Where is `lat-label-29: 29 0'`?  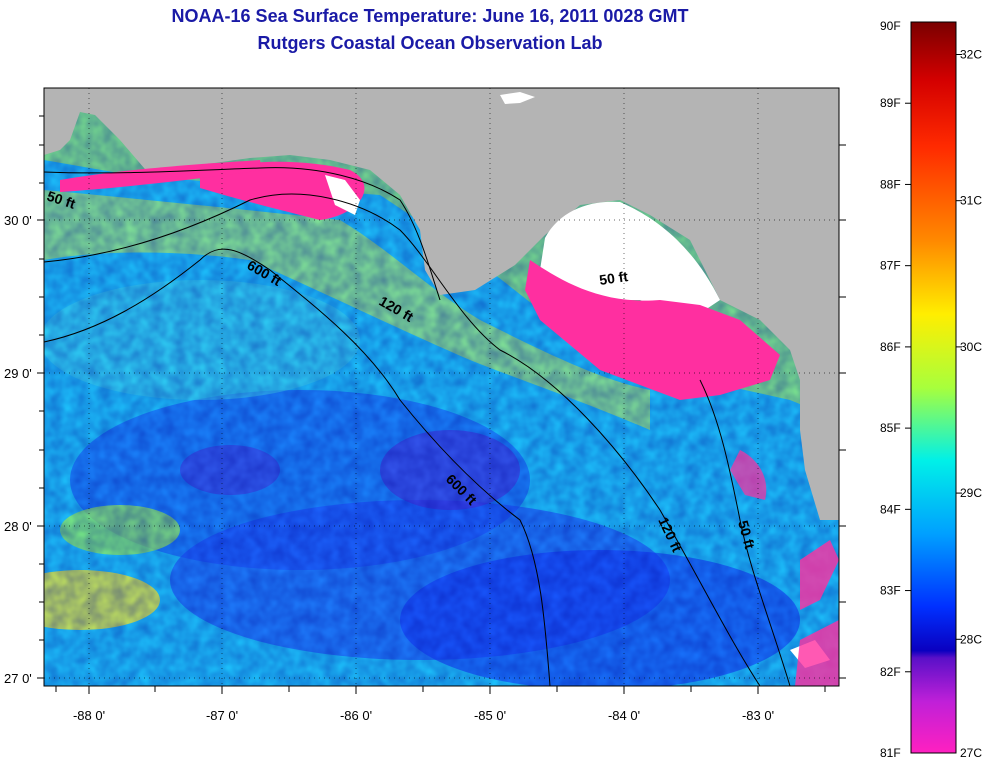 lat-label-29: 29 0' is located at coordinates (18, 373).